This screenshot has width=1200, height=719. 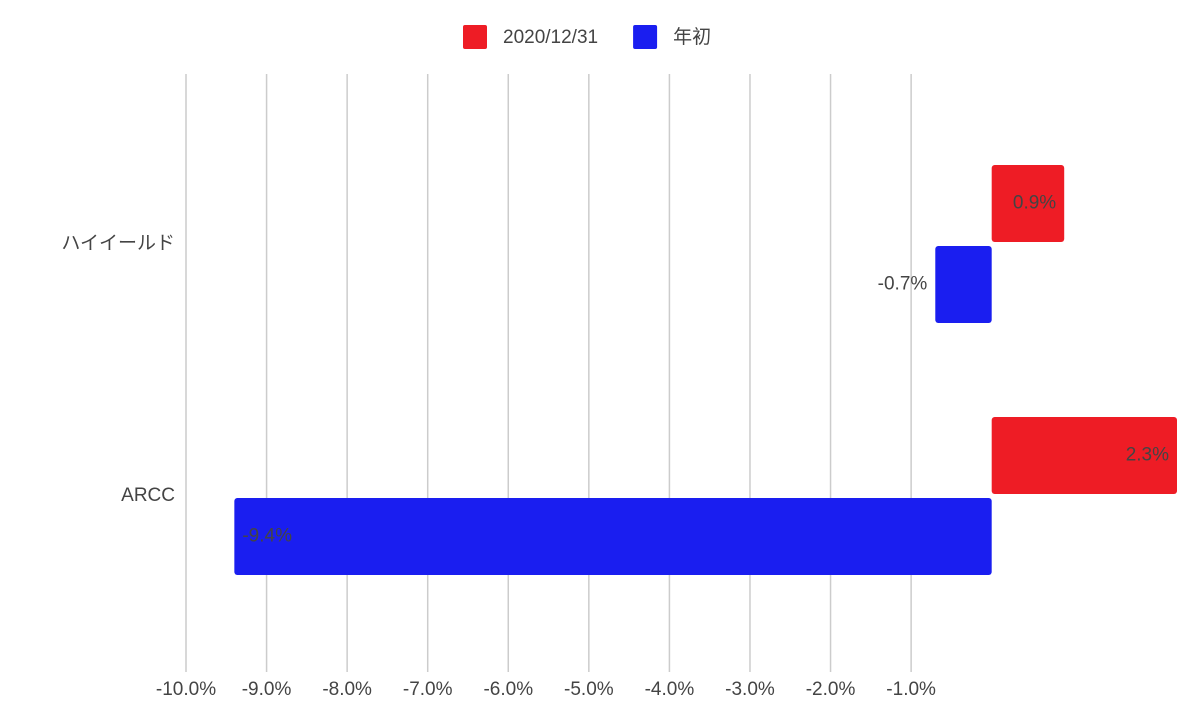 I want to click on x-tick-label: -6.0%, so click(x=508, y=689).